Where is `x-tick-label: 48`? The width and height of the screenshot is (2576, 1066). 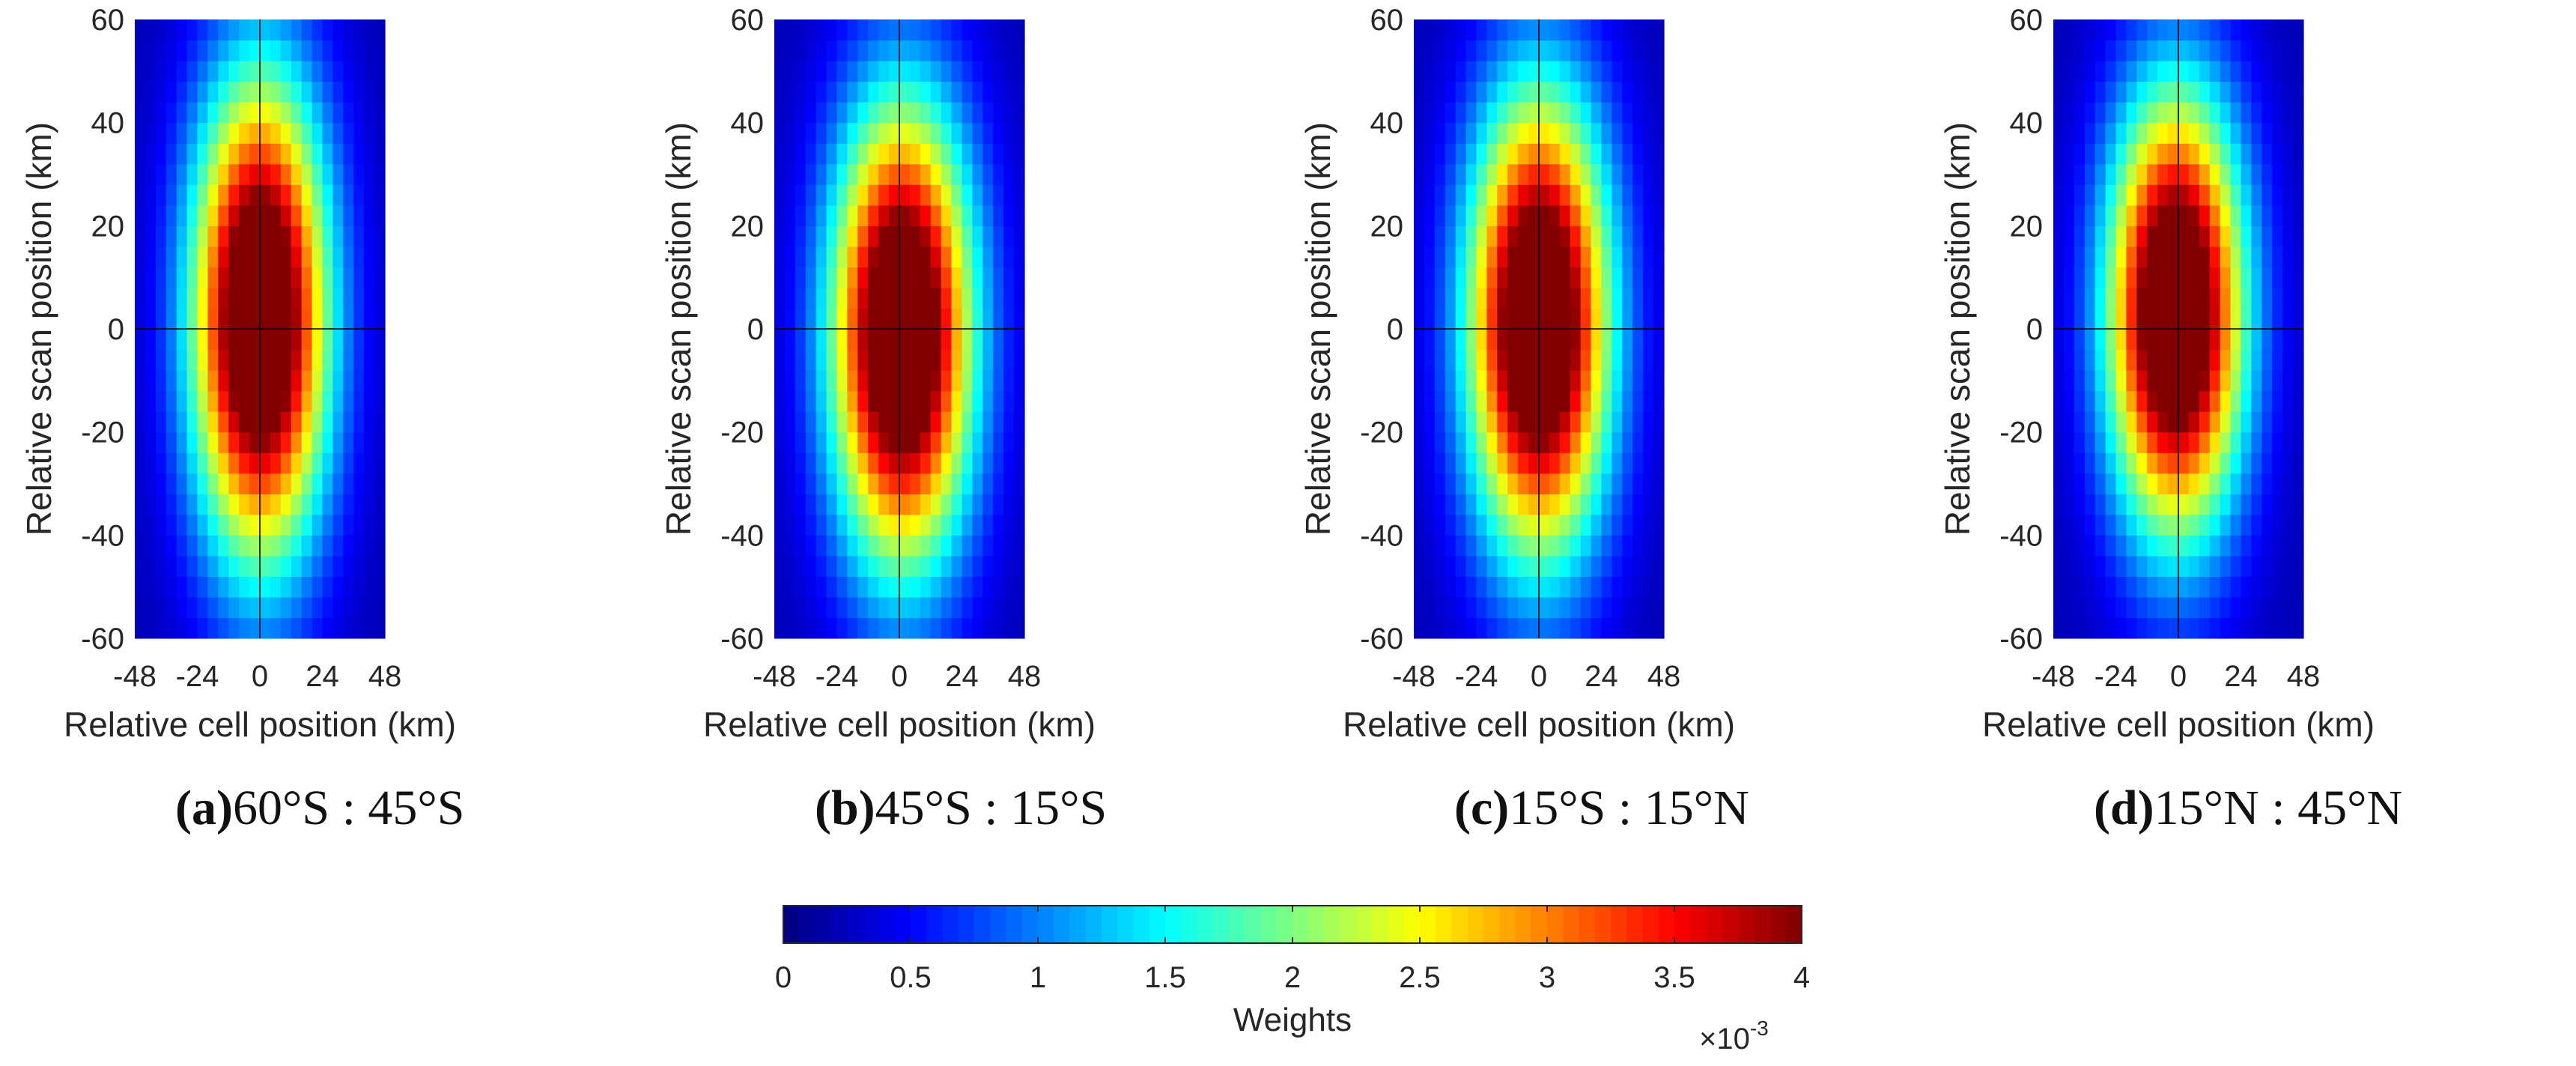 x-tick-label: 48 is located at coordinates (1664, 676).